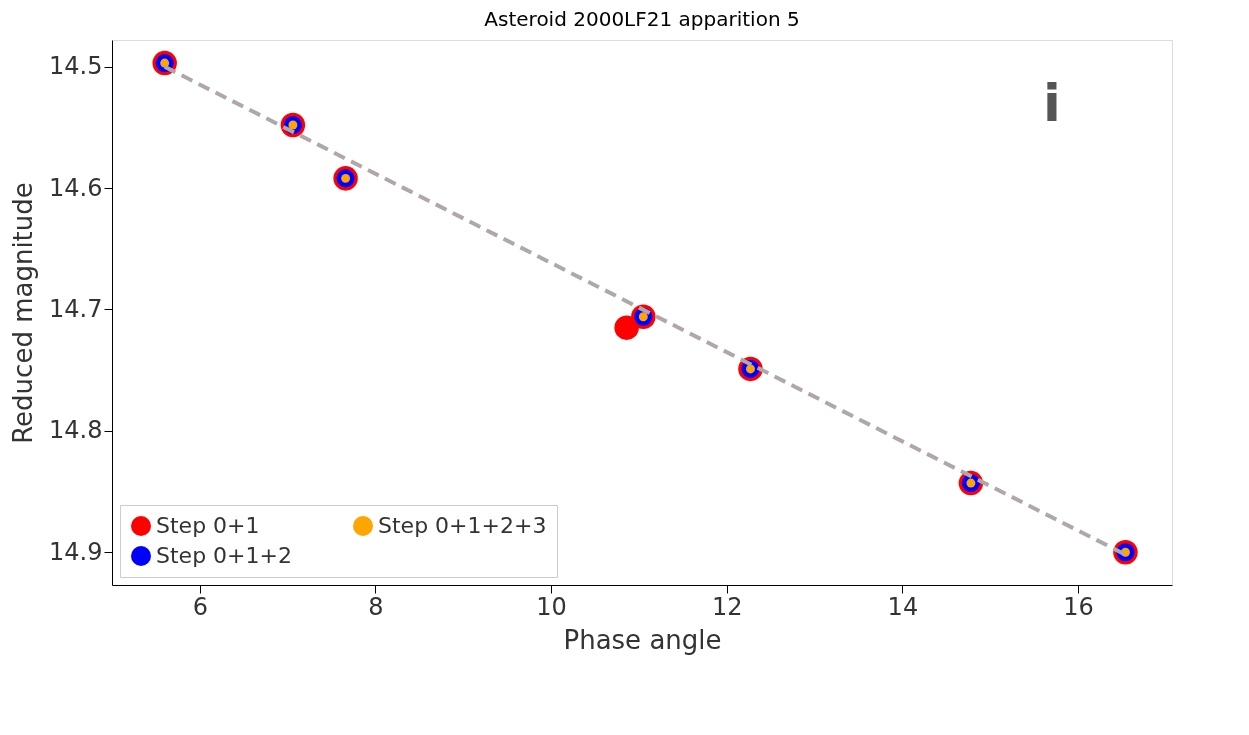 Image resolution: width=1249 pixels, height=735 pixels. What do you see at coordinates (642, 639) in the screenshot?
I see `x-axis-title: Phase angle` at bounding box center [642, 639].